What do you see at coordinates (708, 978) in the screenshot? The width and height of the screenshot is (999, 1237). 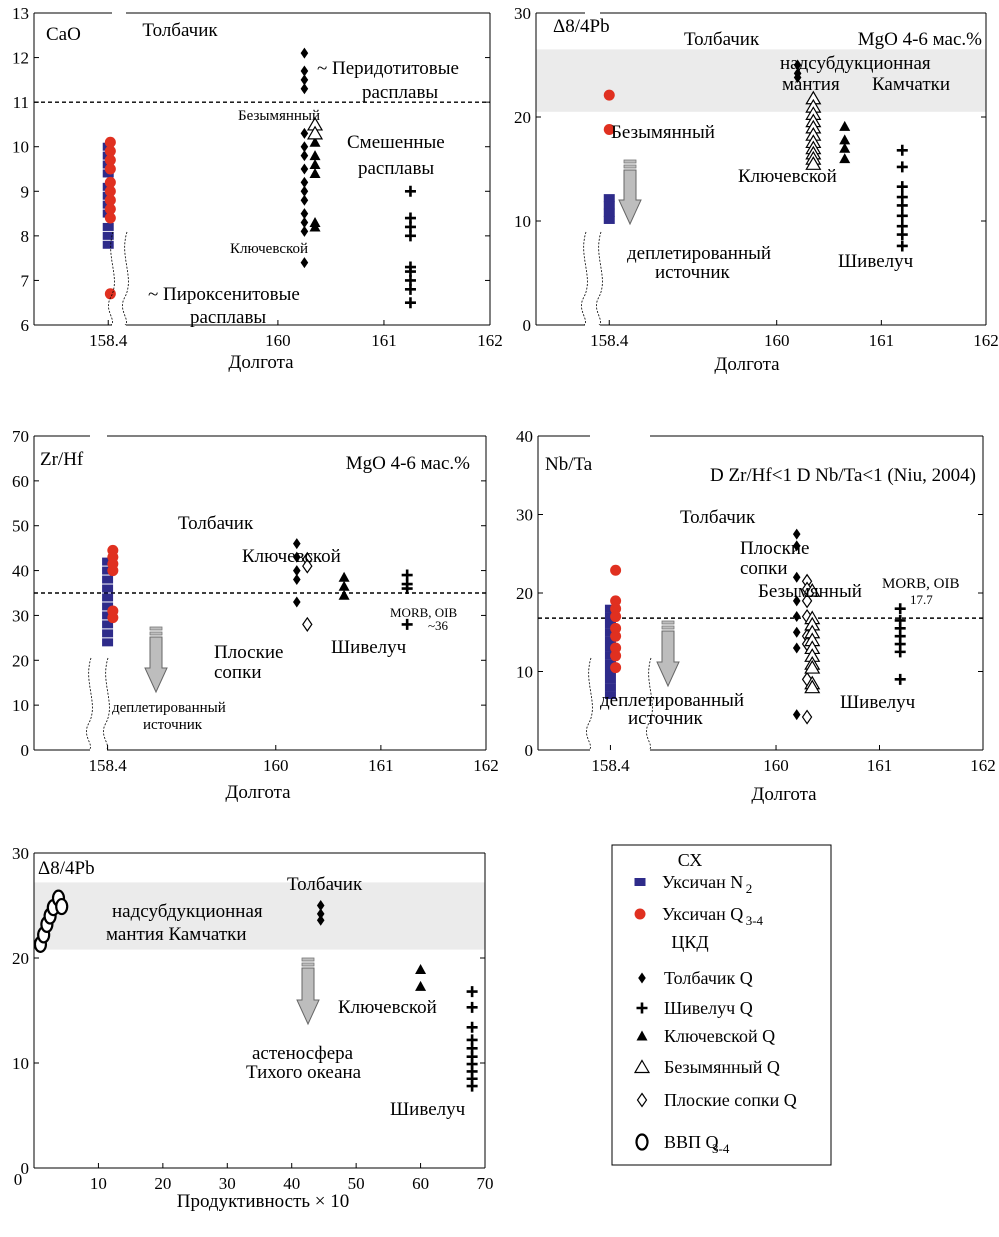 I see `legend-label: Толбачик Q` at bounding box center [708, 978].